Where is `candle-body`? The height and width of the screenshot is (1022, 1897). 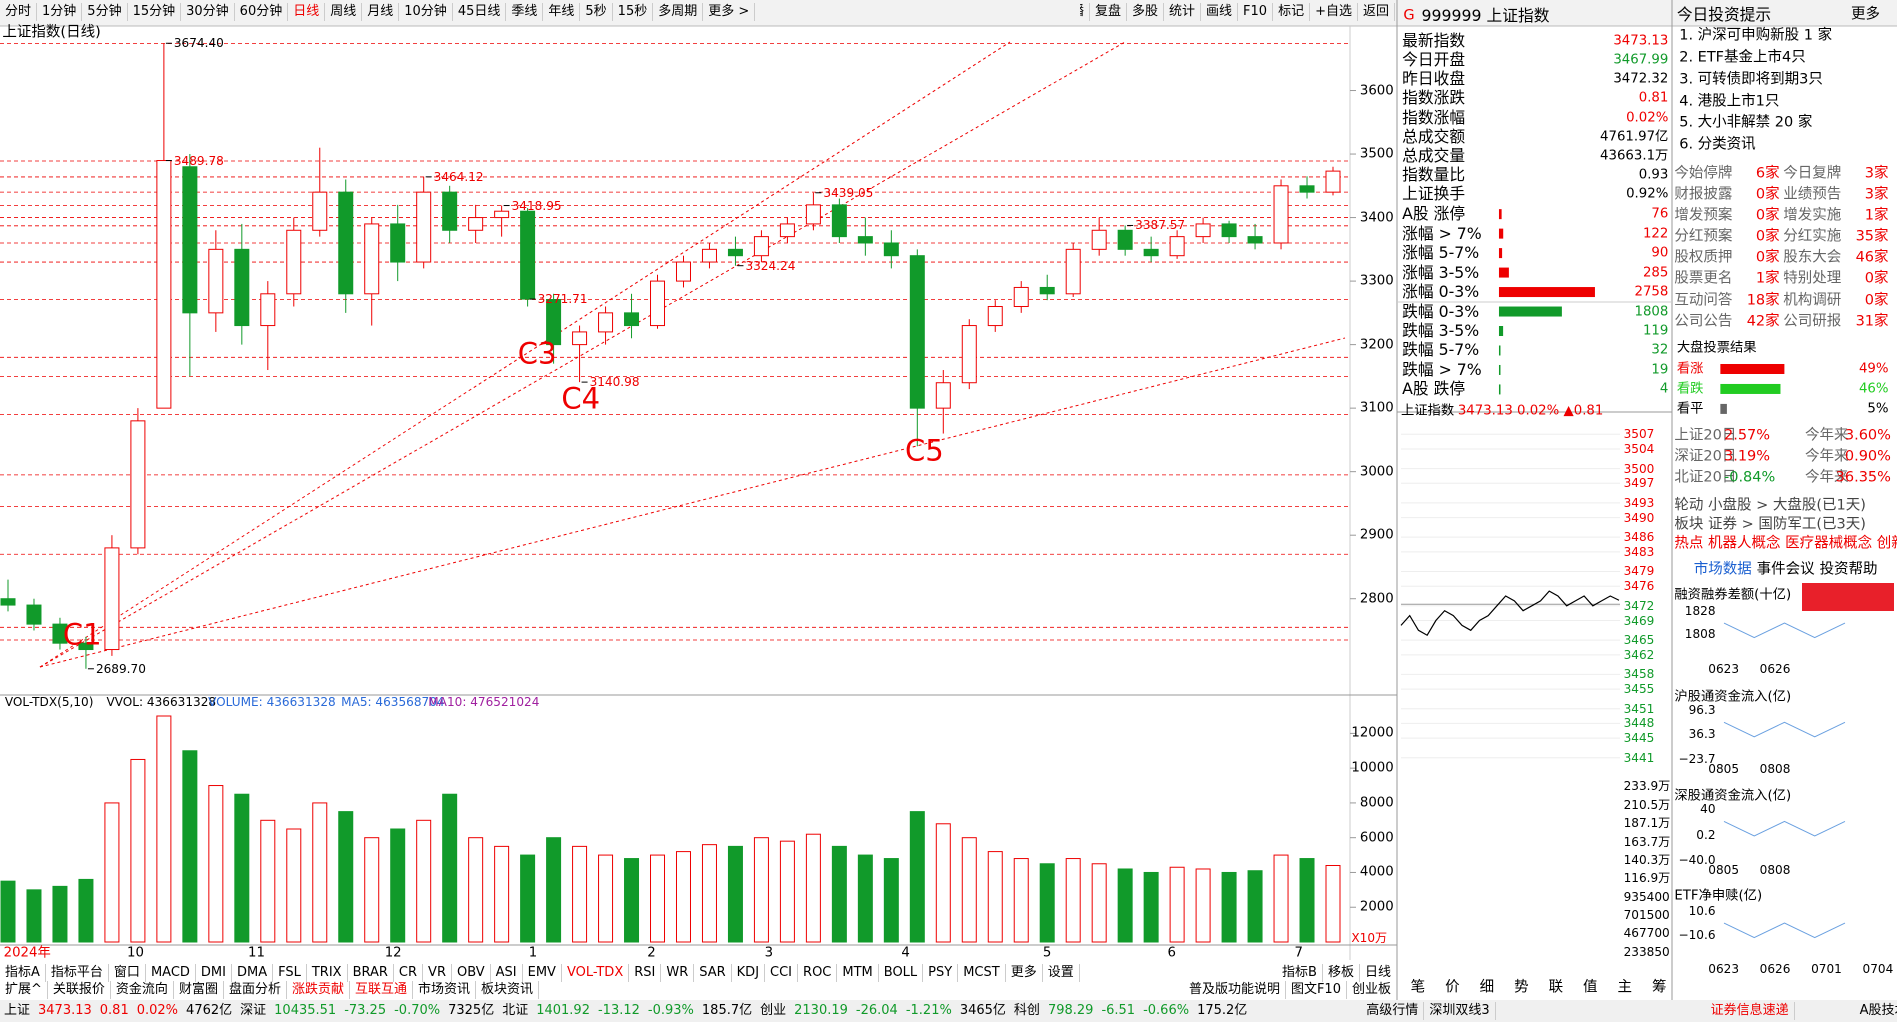
candle-body is located at coordinates (554, 322).